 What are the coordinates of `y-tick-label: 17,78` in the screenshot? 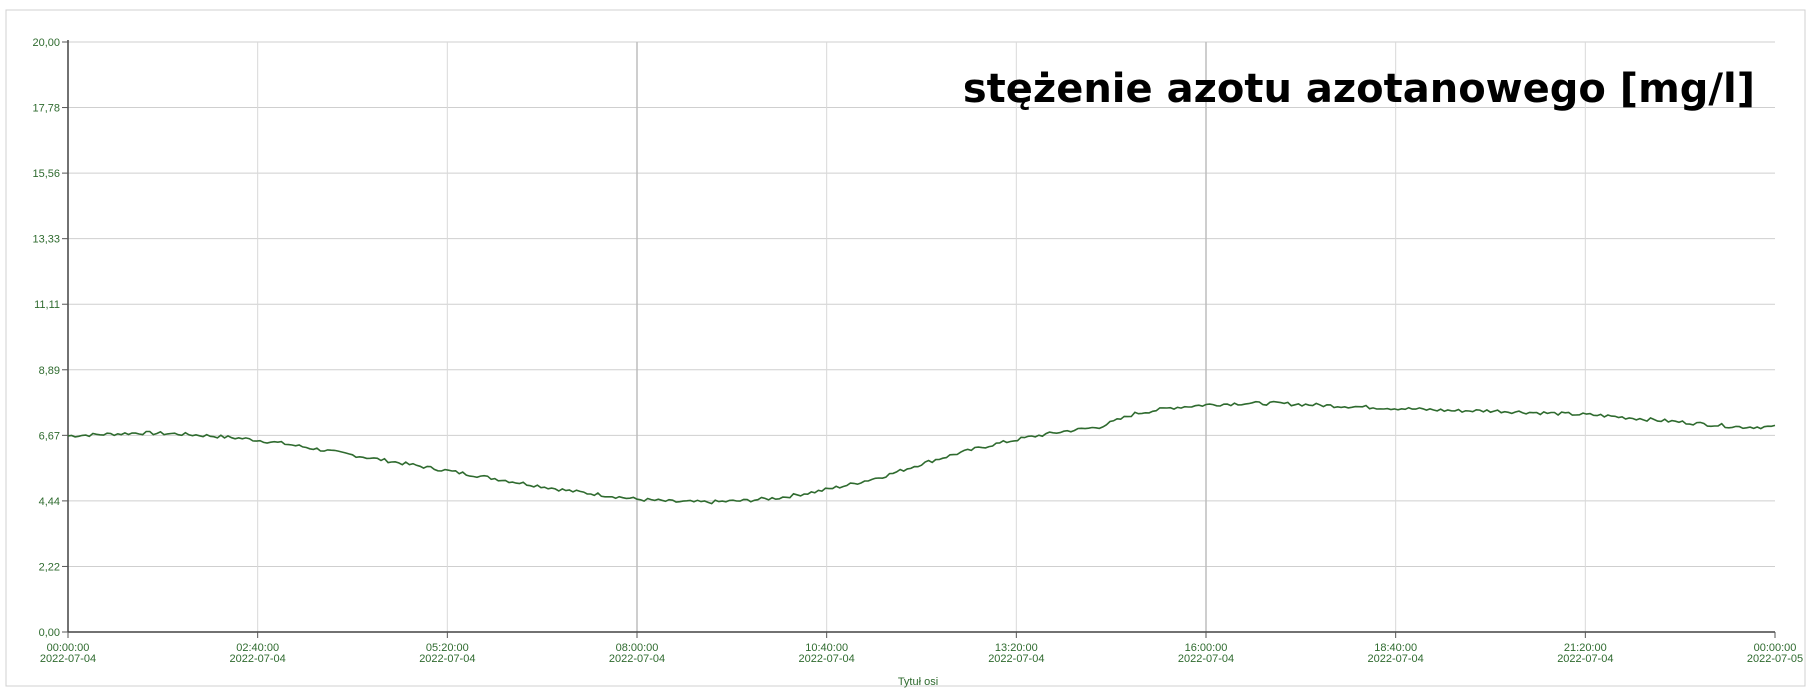 It's located at (46, 109).